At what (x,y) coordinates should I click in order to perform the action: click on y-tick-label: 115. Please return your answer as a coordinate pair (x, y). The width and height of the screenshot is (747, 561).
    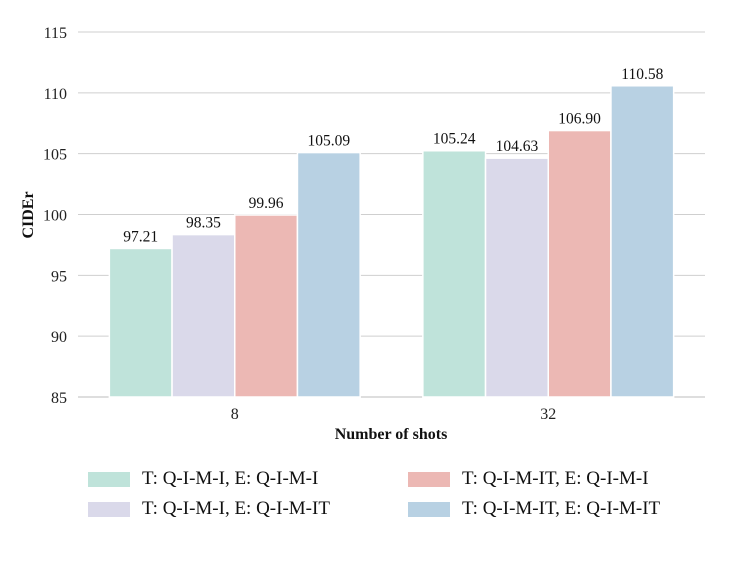
    Looking at the image, I should click on (55, 33).